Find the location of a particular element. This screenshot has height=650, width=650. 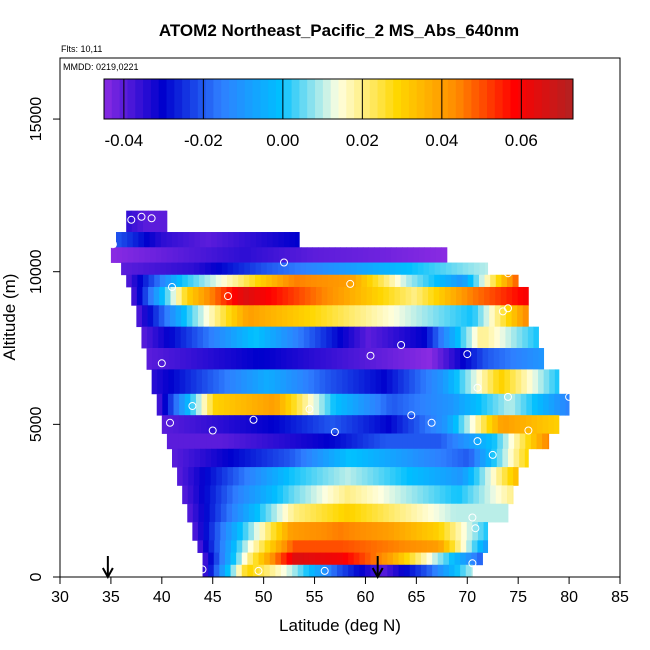

x-tick-label: 65 is located at coordinates (416, 597).